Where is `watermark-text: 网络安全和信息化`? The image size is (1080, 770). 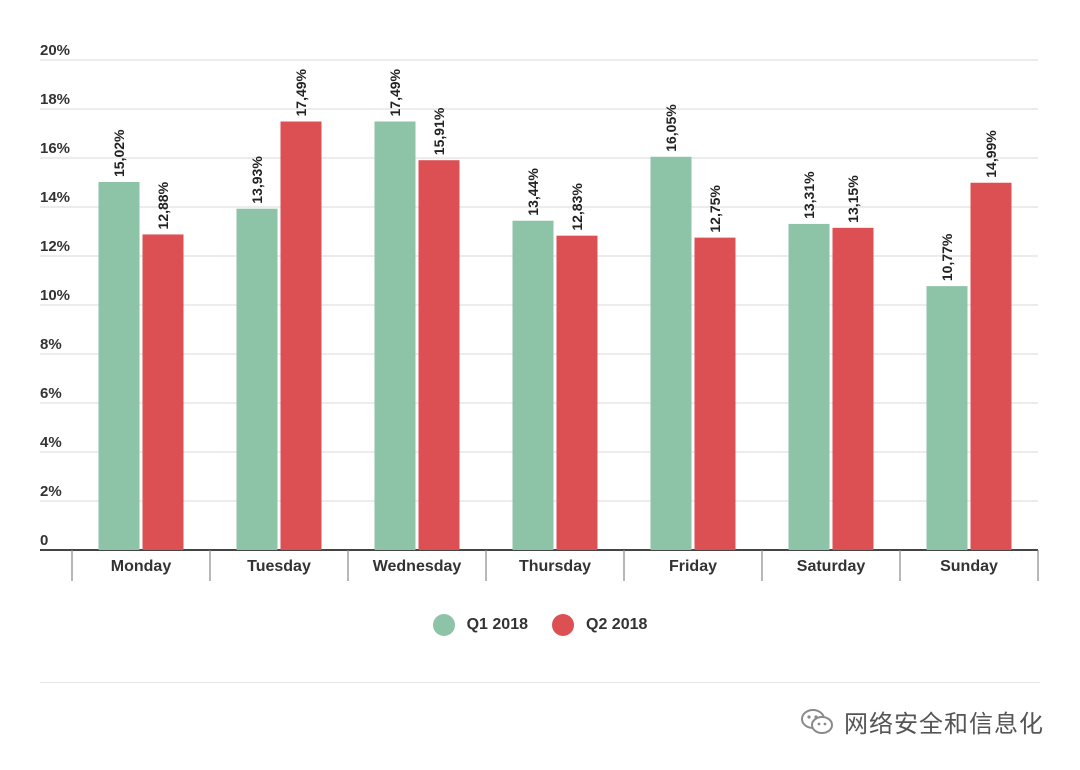
watermark-text: 网络安全和信息化 is located at coordinates (944, 724).